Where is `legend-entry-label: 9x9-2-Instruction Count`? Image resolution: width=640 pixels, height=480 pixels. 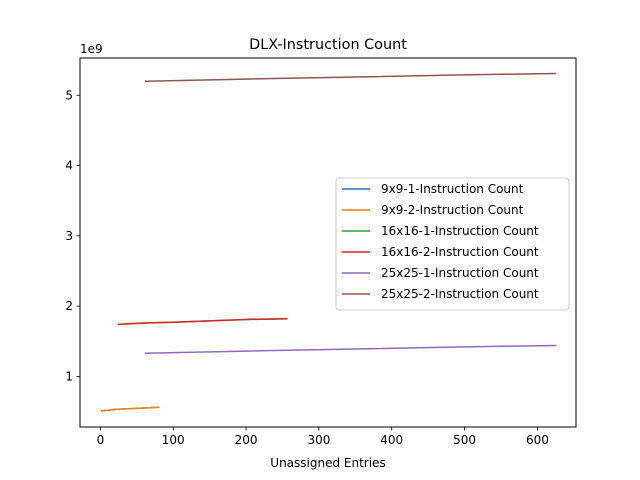 legend-entry-label: 9x9-2-Instruction Count is located at coordinates (452, 210).